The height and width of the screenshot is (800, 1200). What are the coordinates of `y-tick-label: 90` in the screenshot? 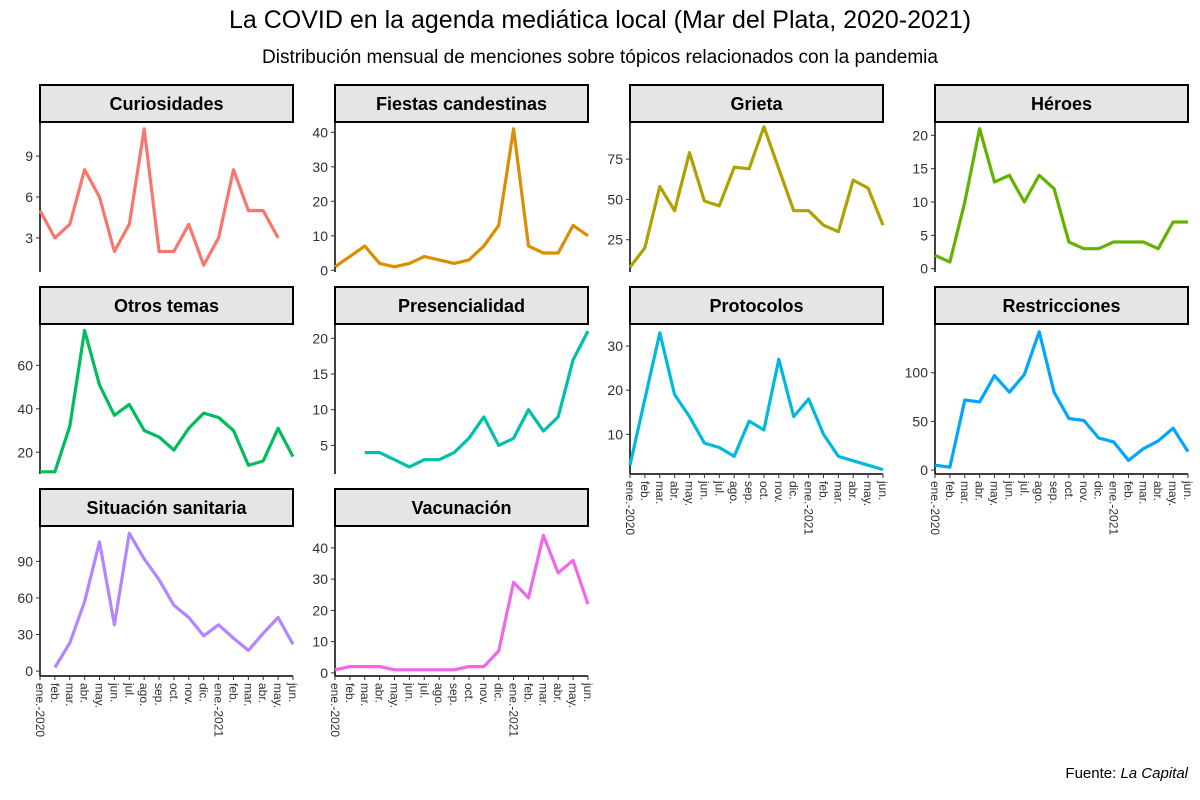 It's located at (25, 561).